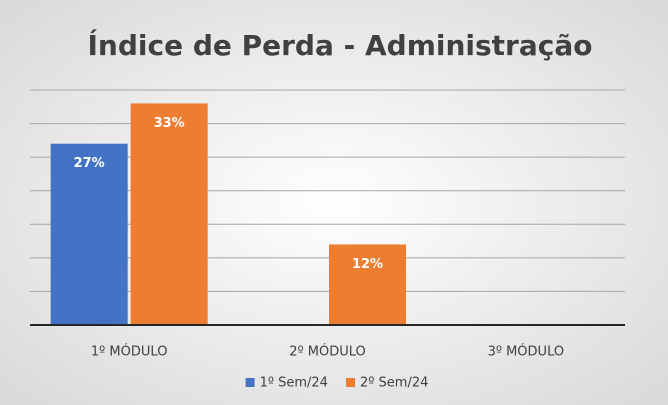 The height and width of the screenshot is (405, 668). Describe the element at coordinates (294, 383) in the screenshot. I see `legend-label: 1º Sem/24` at that location.